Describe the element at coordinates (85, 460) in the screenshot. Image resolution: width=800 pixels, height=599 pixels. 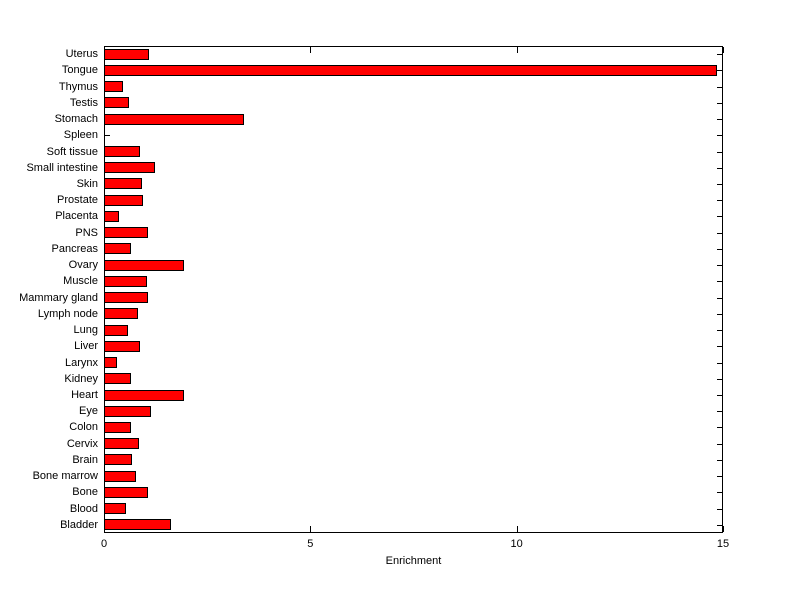
I see `y-tick-label-brain: Brain` at that location.